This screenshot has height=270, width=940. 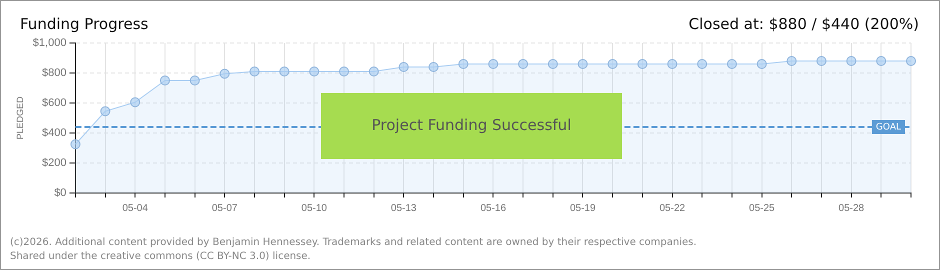 I want to click on y-axis-title: PLEDGED, so click(x=19, y=118).